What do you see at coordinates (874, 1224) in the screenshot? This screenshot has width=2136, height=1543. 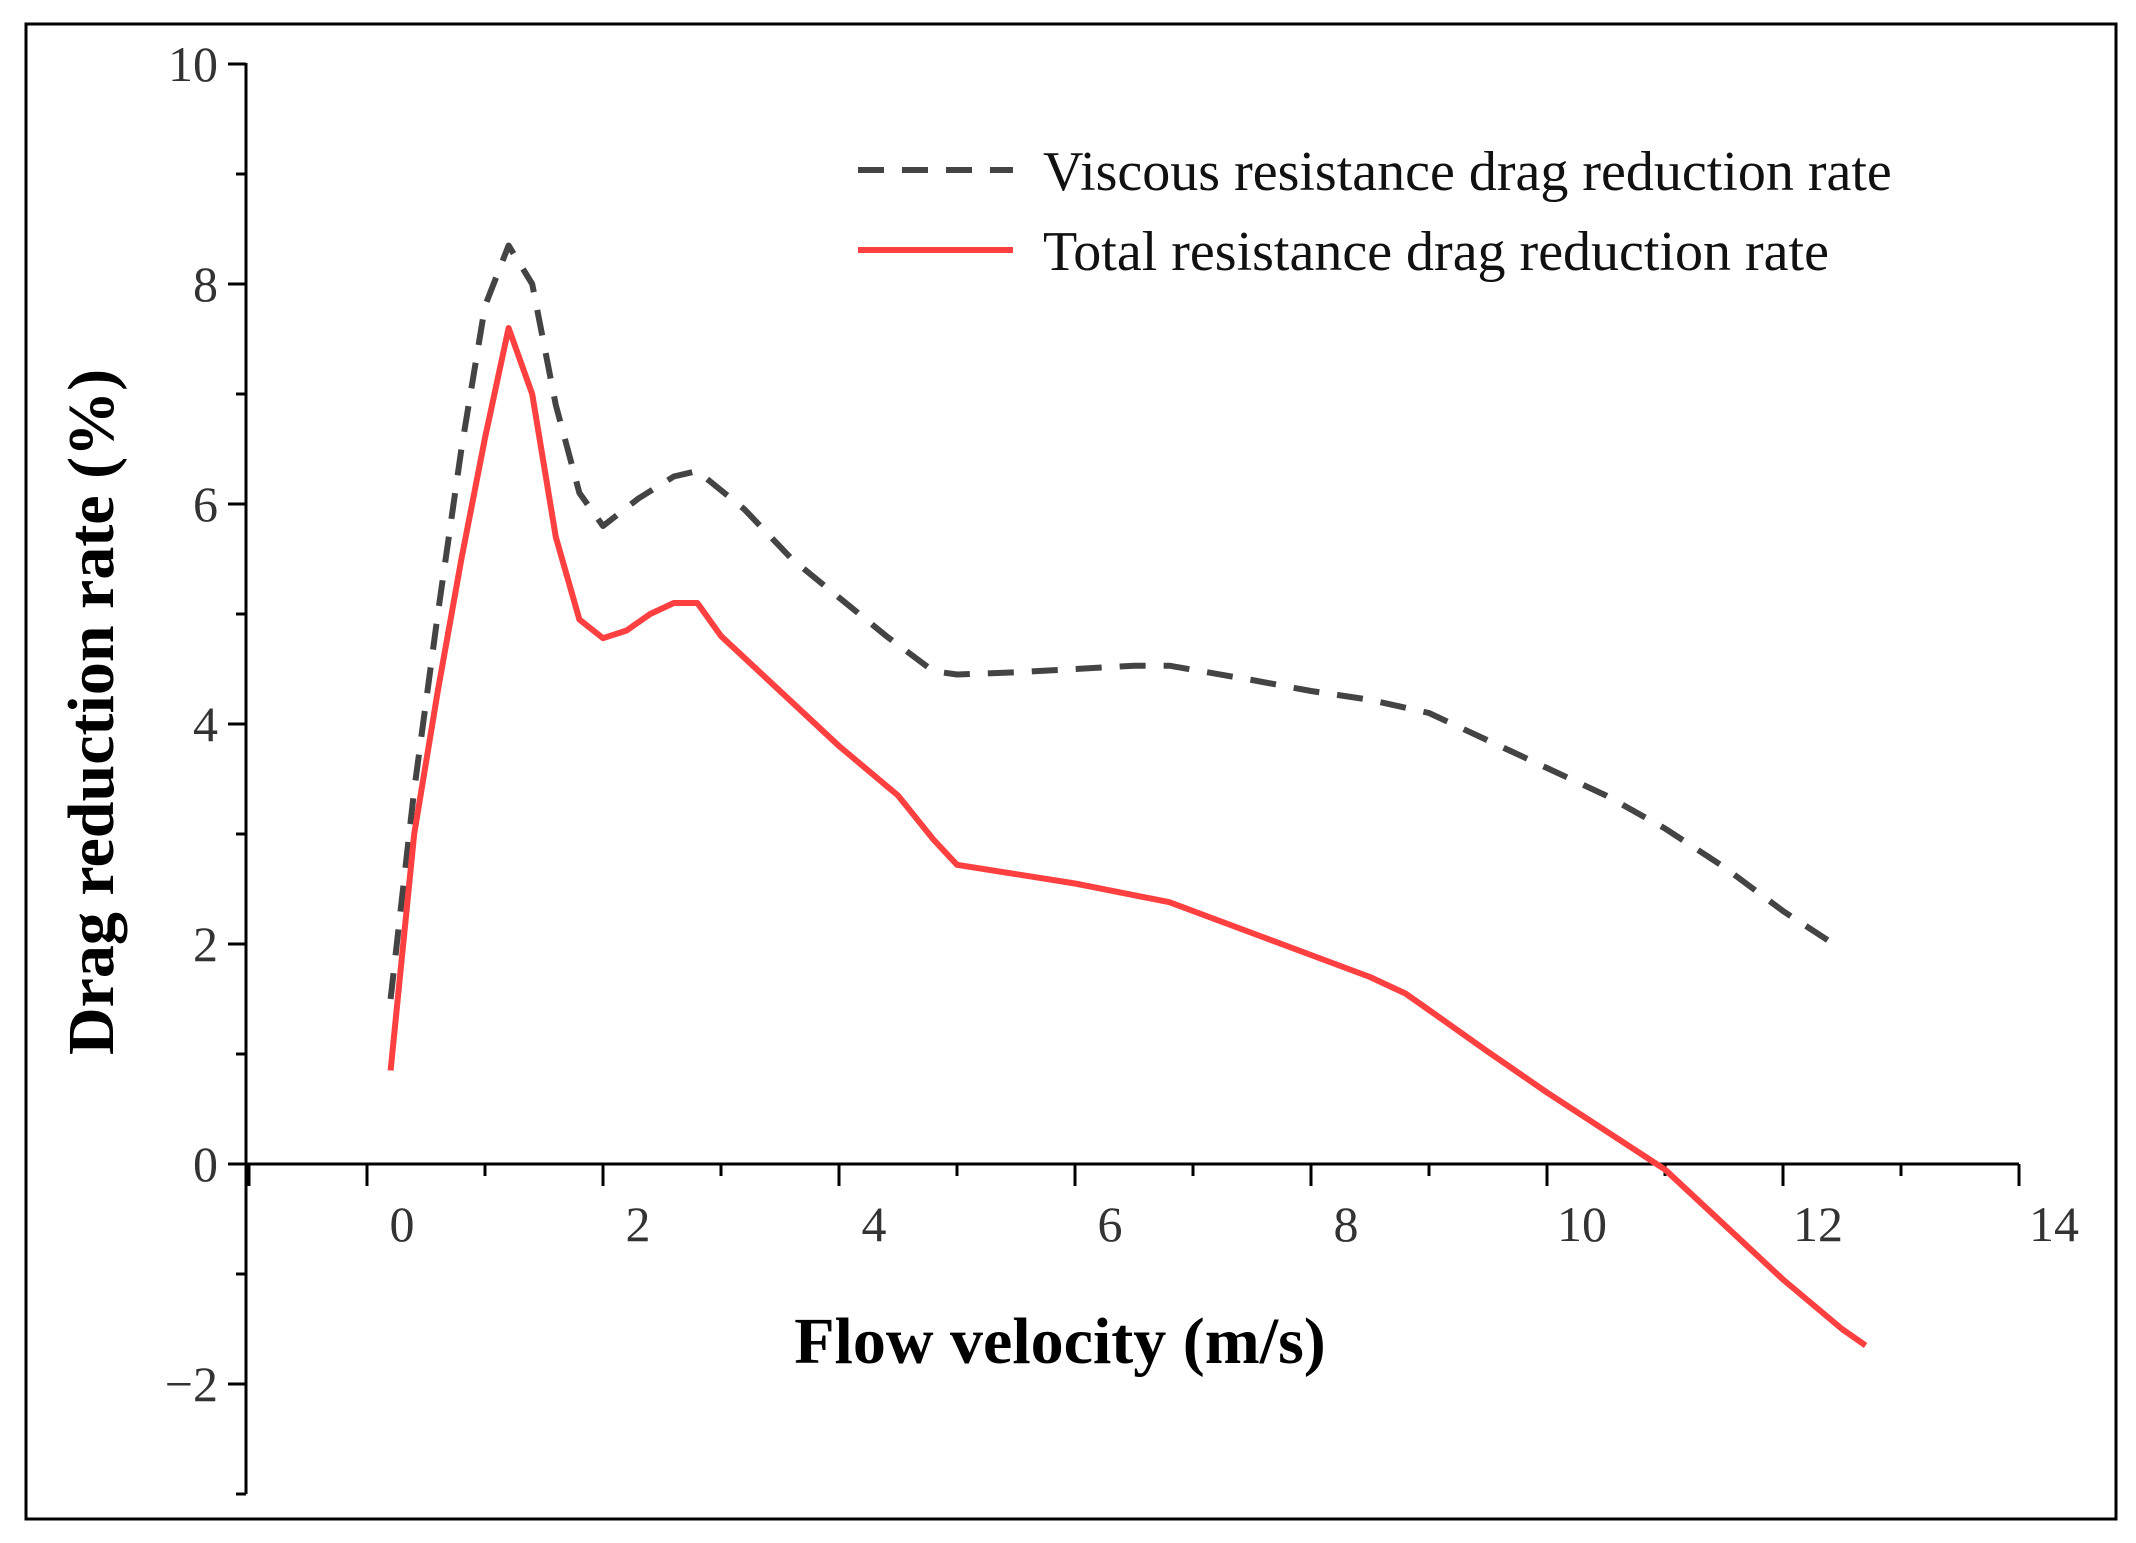 I see `x-tick-label: 4` at bounding box center [874, 1224].